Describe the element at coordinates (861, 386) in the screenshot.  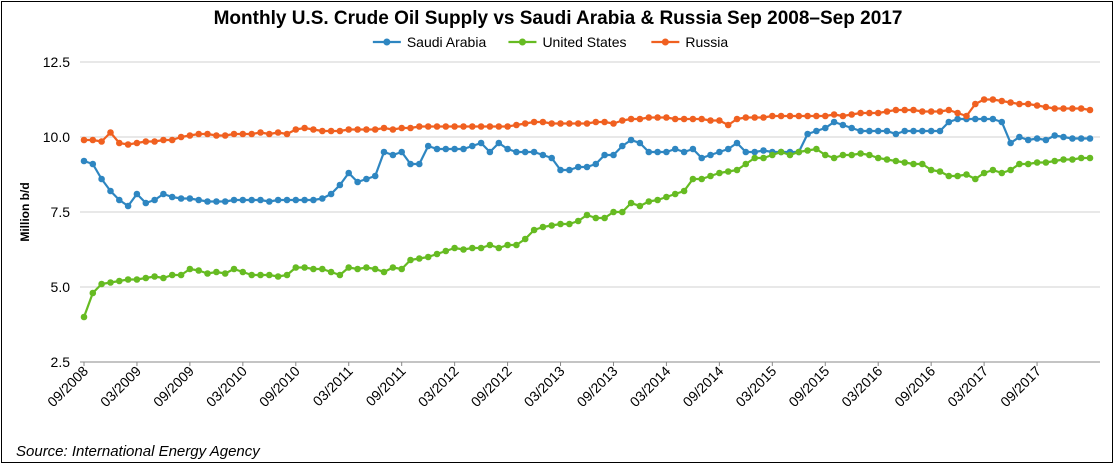
I see `x-tick-label: 03/2016` at that location.